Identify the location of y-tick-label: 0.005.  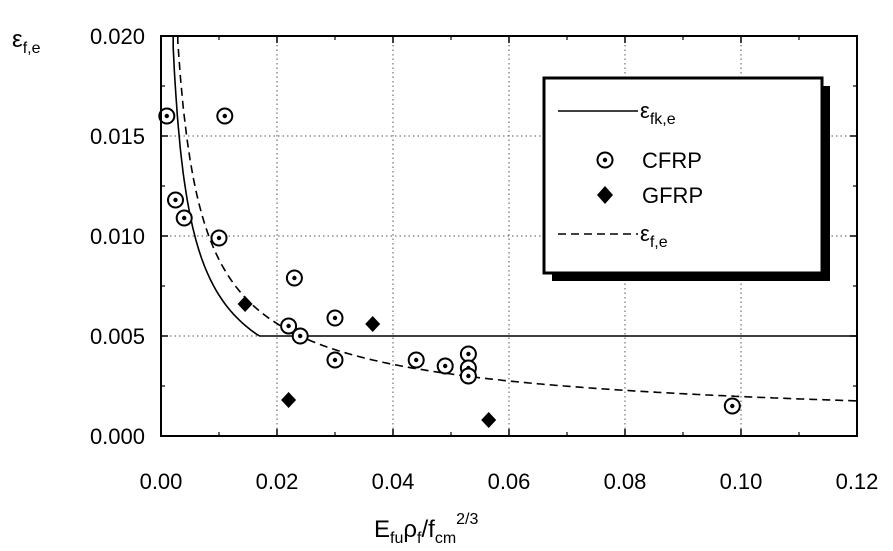
(117, 336).